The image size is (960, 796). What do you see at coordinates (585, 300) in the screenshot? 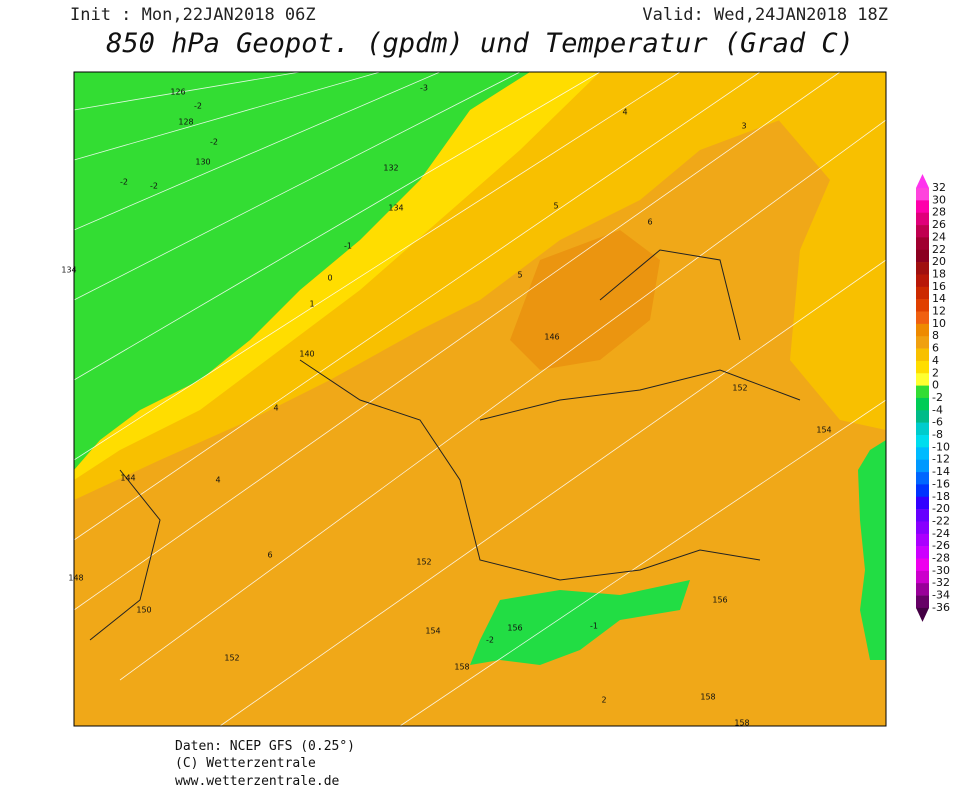
I see `warm-core` at bounding box center [585, 300].